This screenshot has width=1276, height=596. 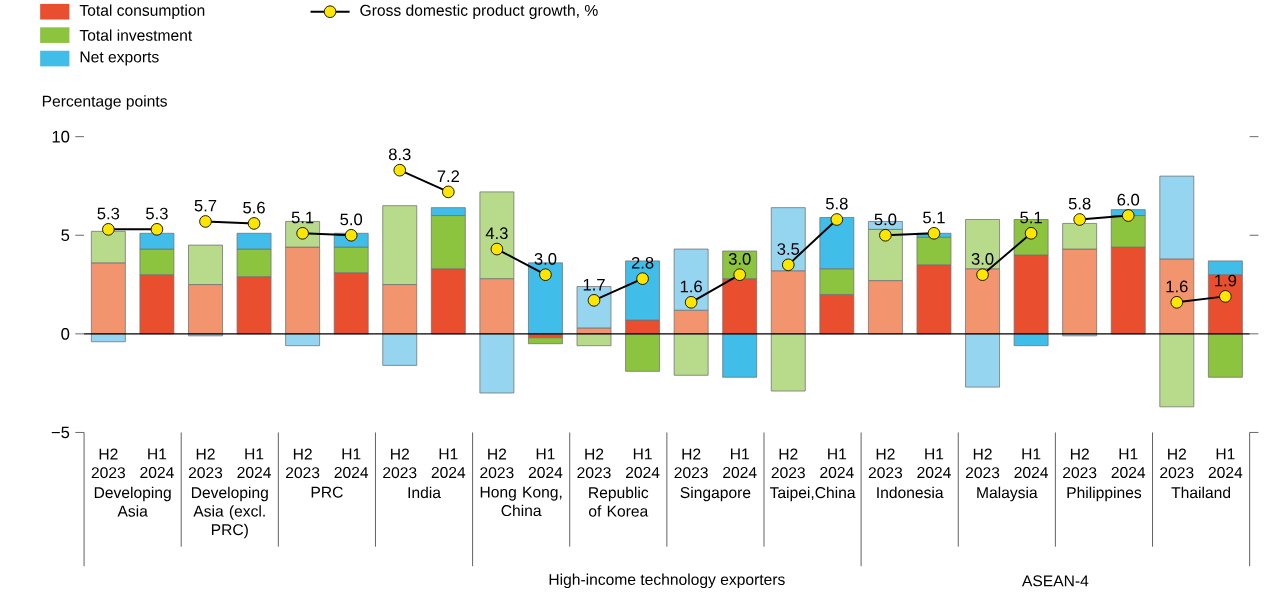 What do you see at coordinates (142, 11) in the screenshot?
I see `legend-label: Total consumption` at bounding box center [142, 11].